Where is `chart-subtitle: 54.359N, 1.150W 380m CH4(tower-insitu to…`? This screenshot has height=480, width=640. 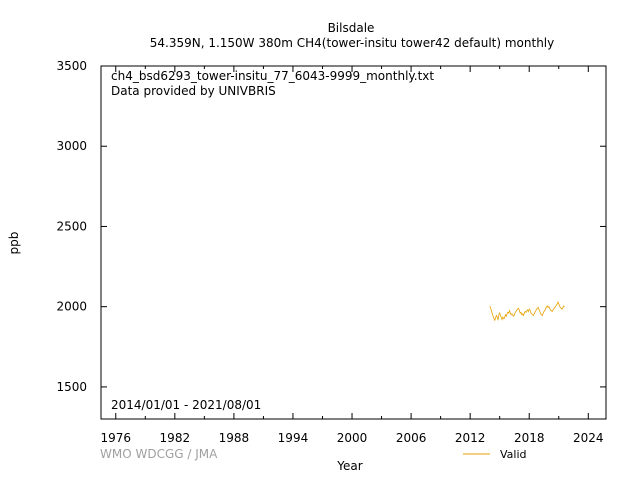
chart-subtitle: 54.359N, 1.150W 380m CH4(tower-insitu to… is located at coordinates (352, 43).